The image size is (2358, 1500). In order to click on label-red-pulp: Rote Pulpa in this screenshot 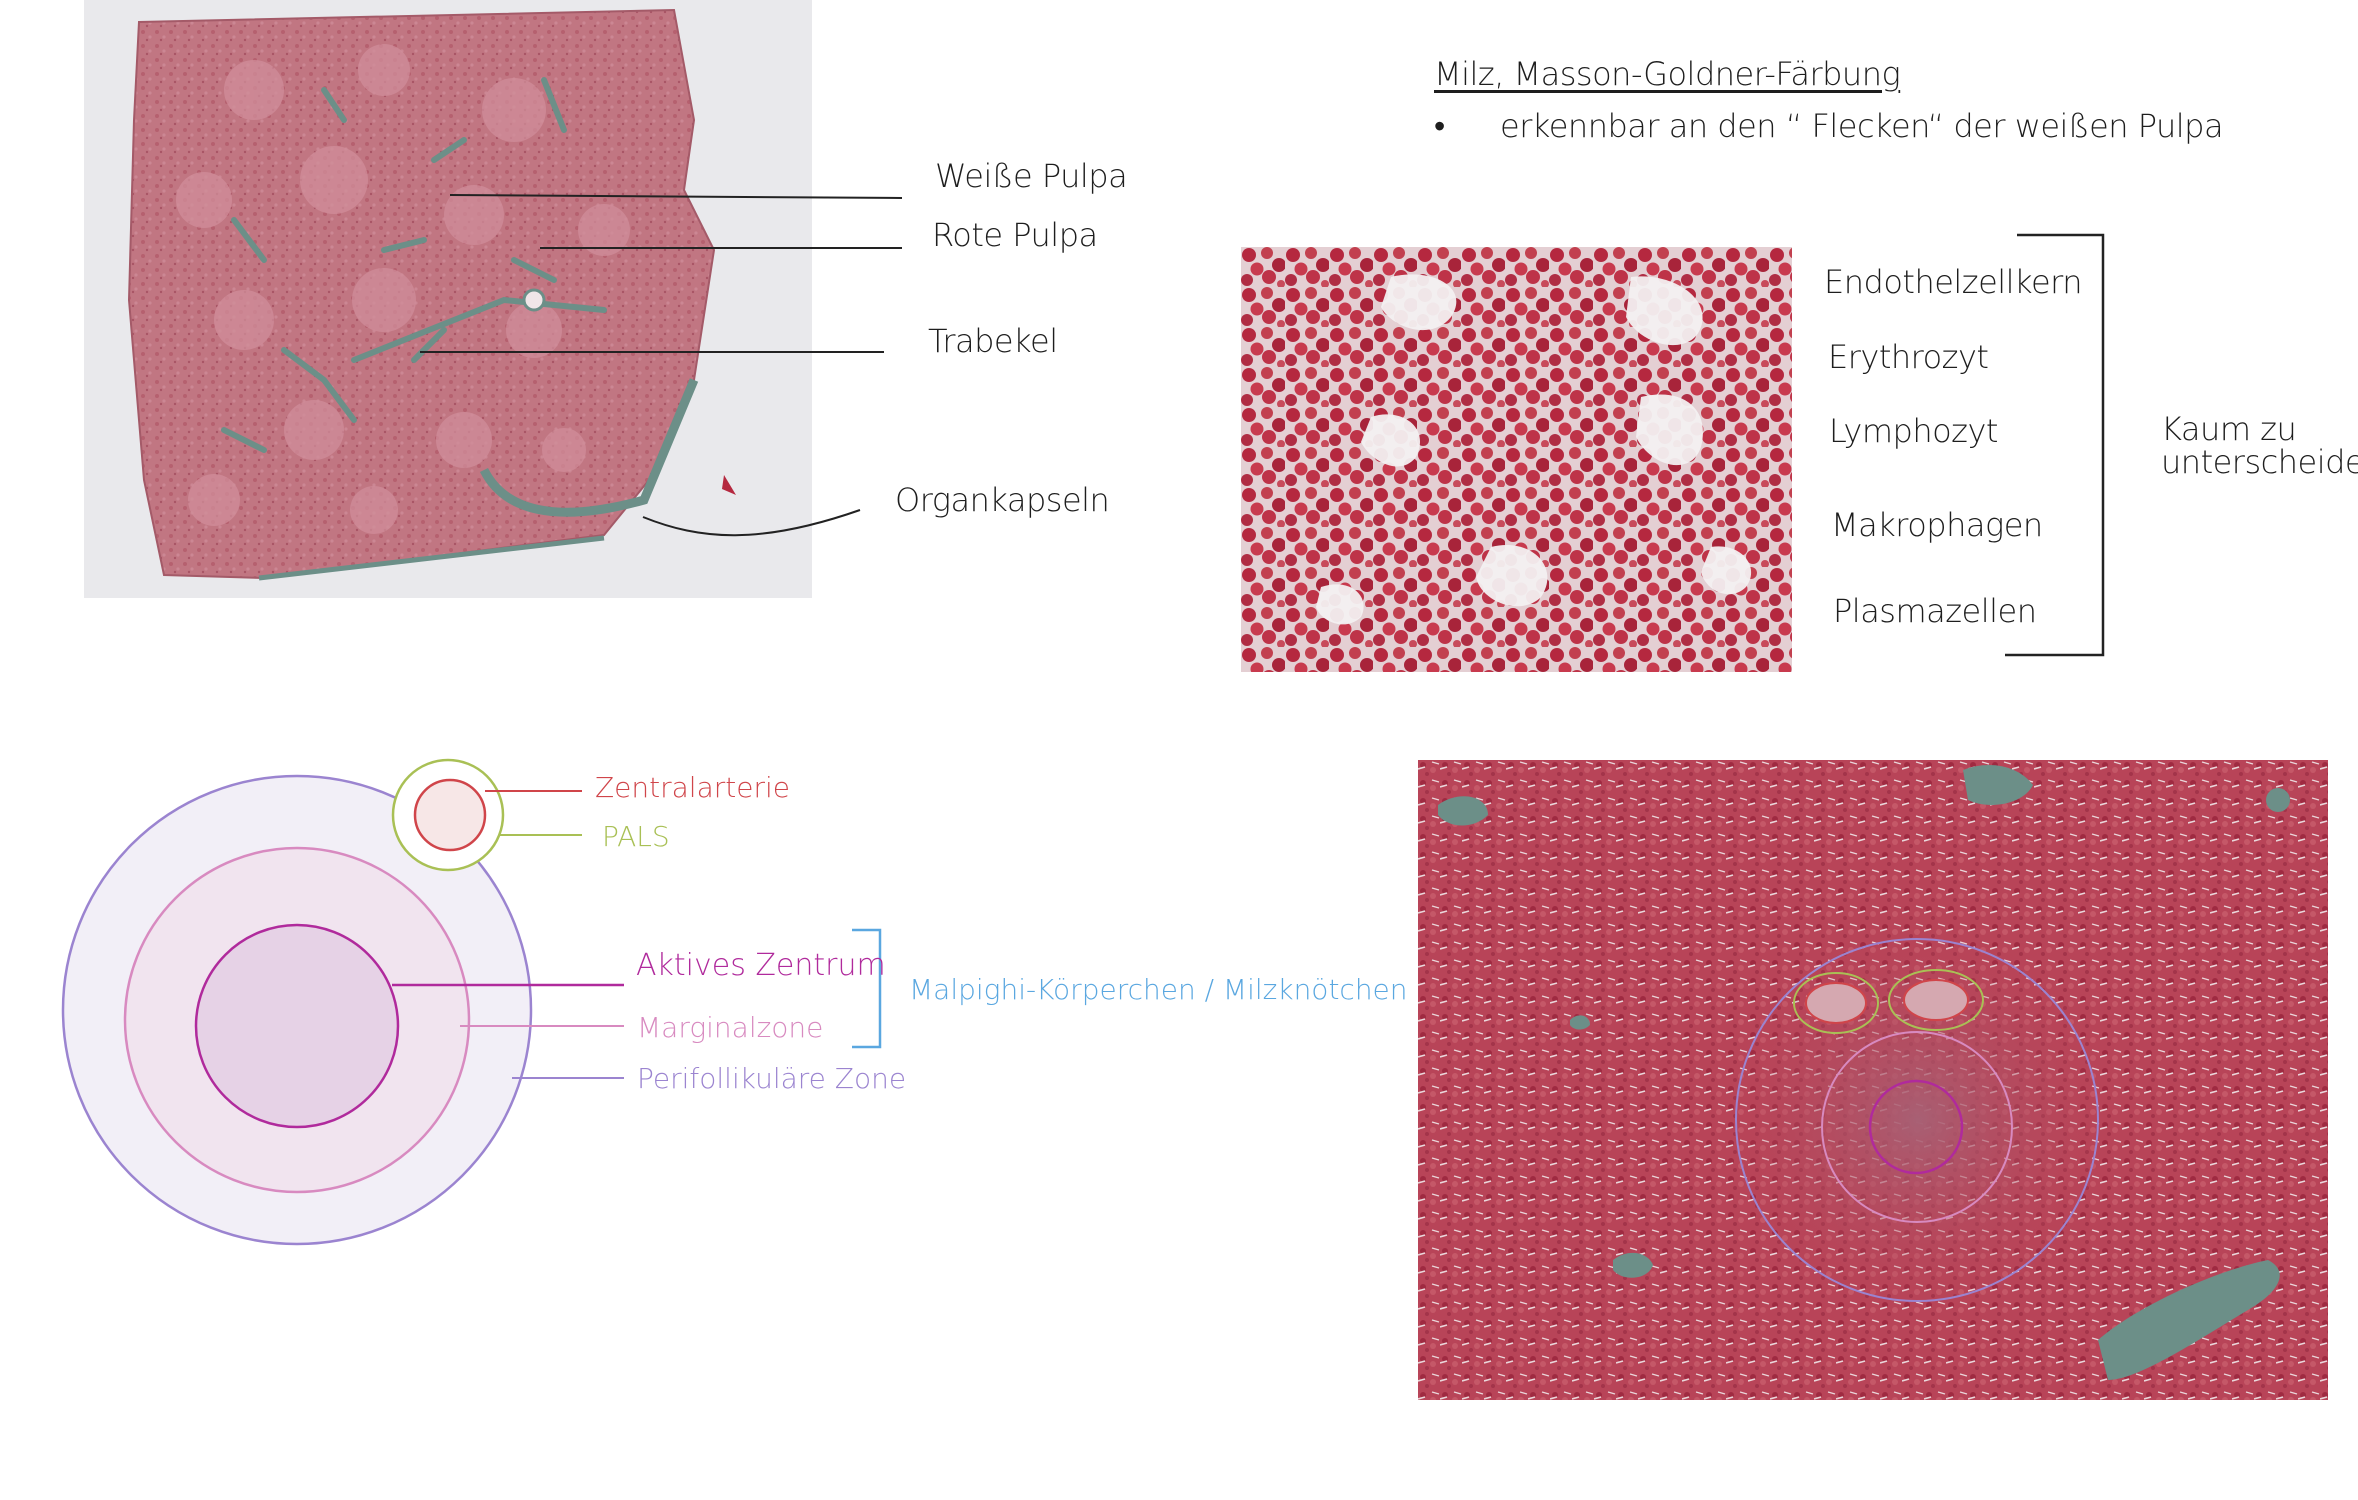, I will do `click(1015, 235)`.